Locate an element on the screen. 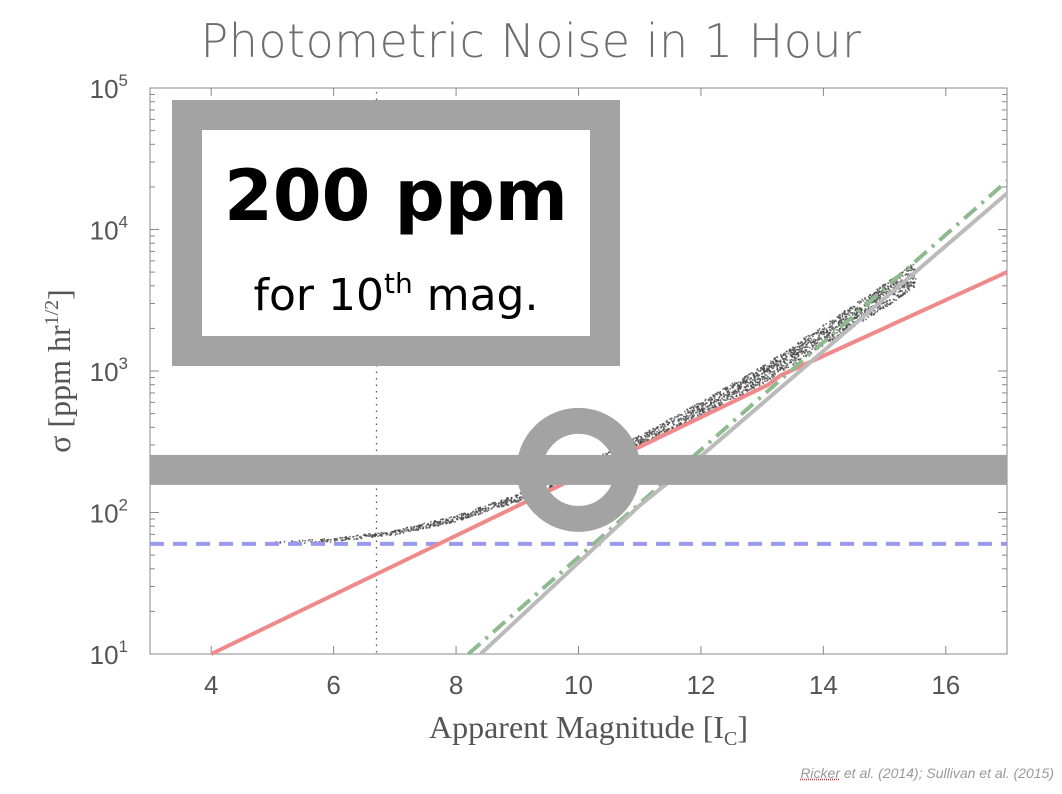 The width and height of the screenshot is (1062, 794). x-tick-label: 10 is located at coordinates (578, 685).